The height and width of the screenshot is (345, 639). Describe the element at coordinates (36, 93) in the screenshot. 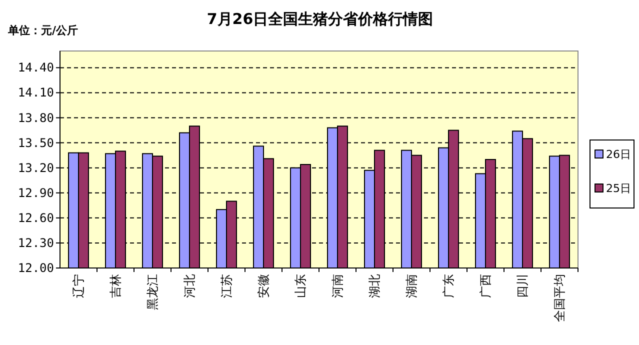

I see `y-tick-label: 14.10` at that location.